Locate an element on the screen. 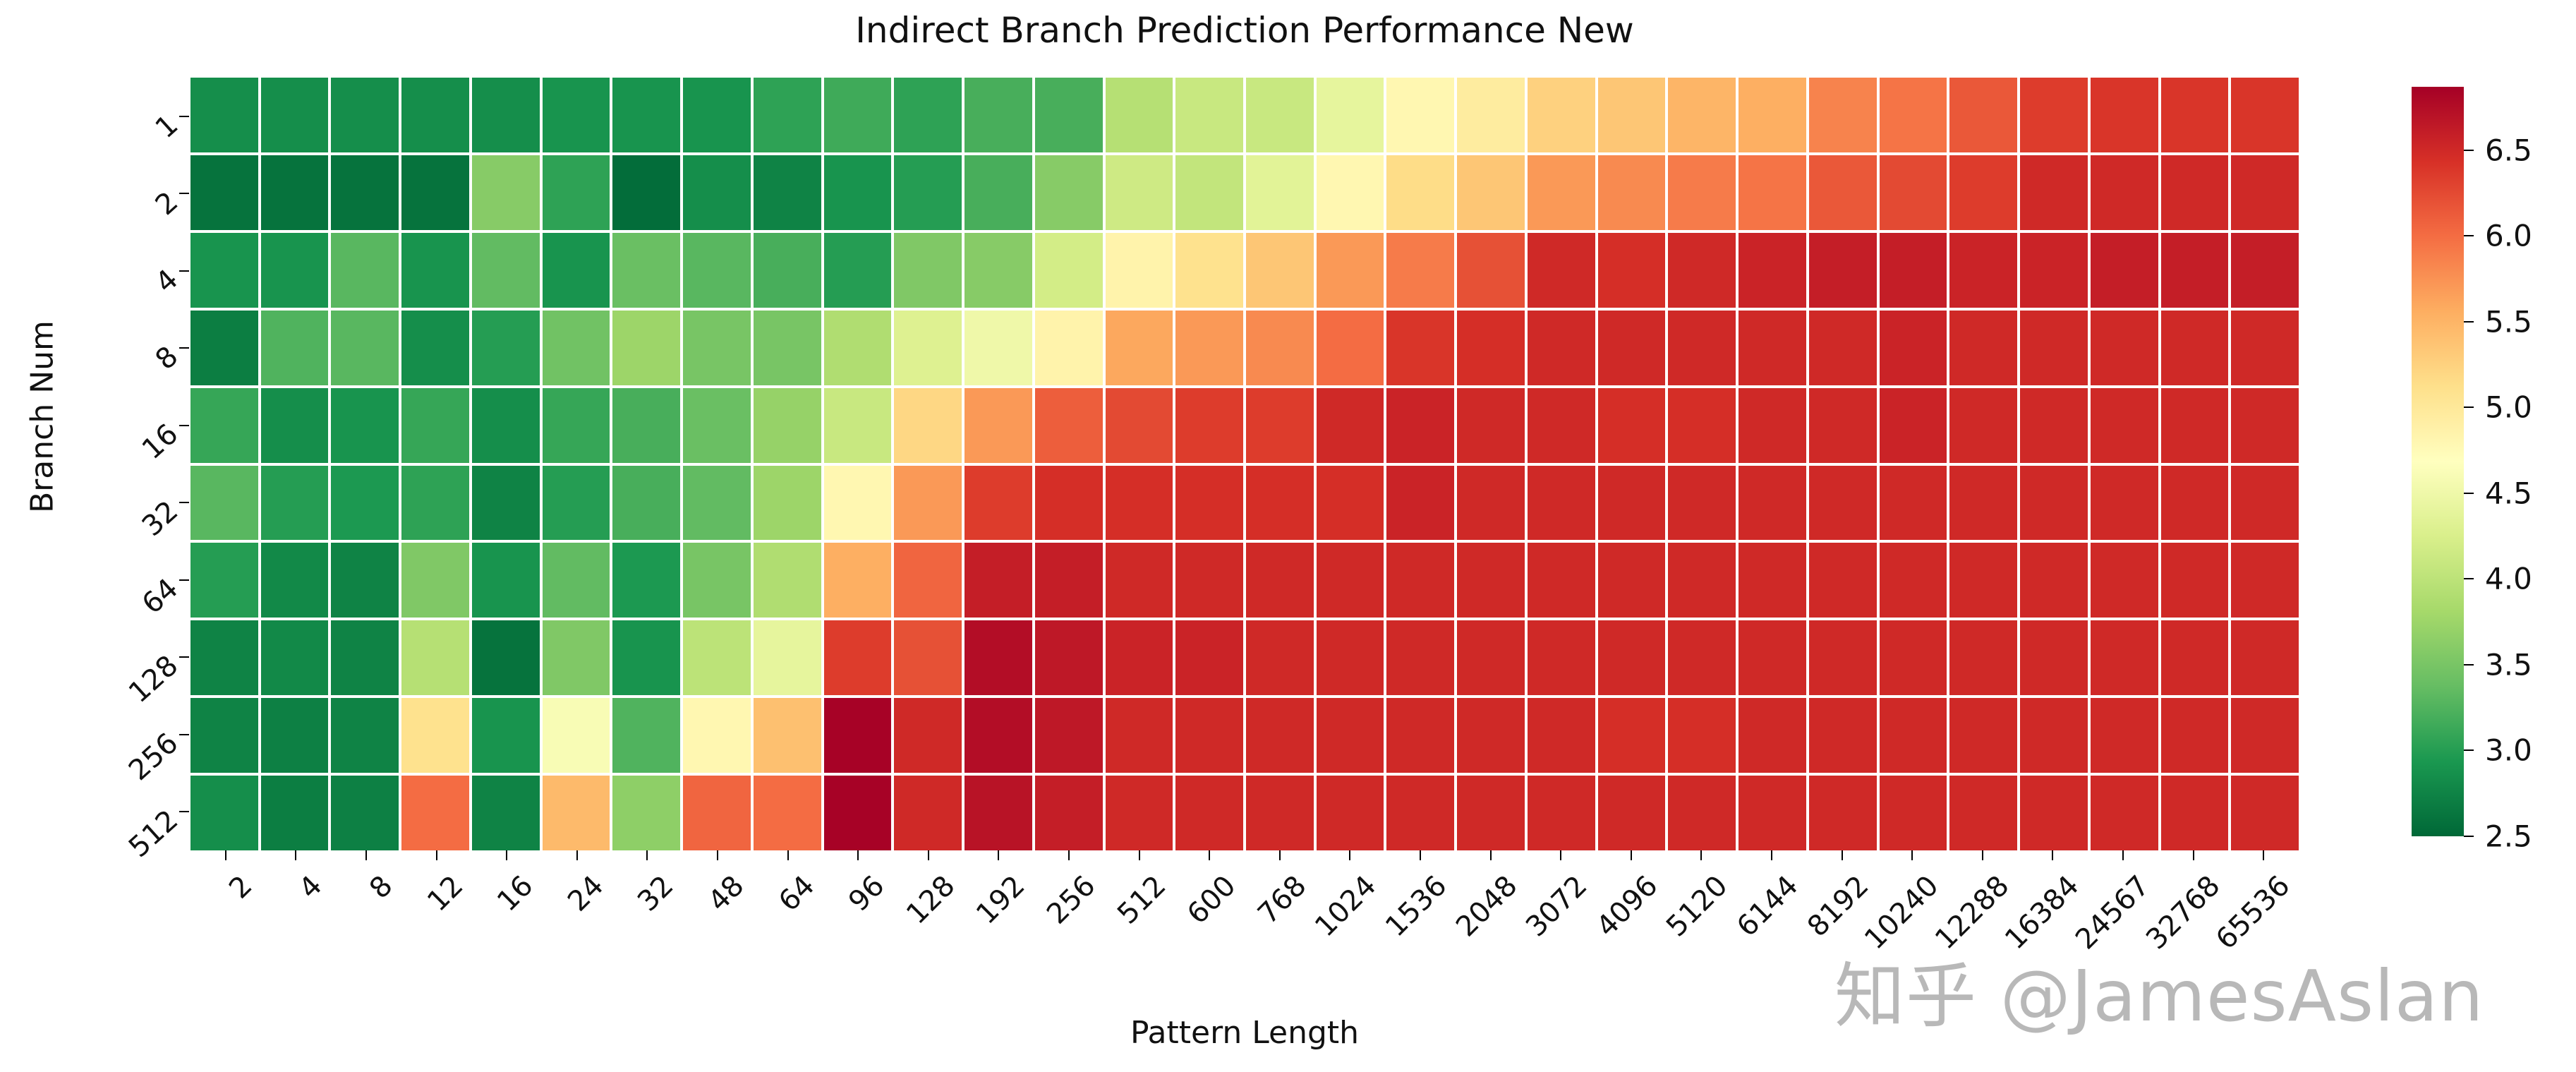 The width and height of the screenshot is (2576, 1072). x-tick-label: 4 is located at coordinates (311, 887).